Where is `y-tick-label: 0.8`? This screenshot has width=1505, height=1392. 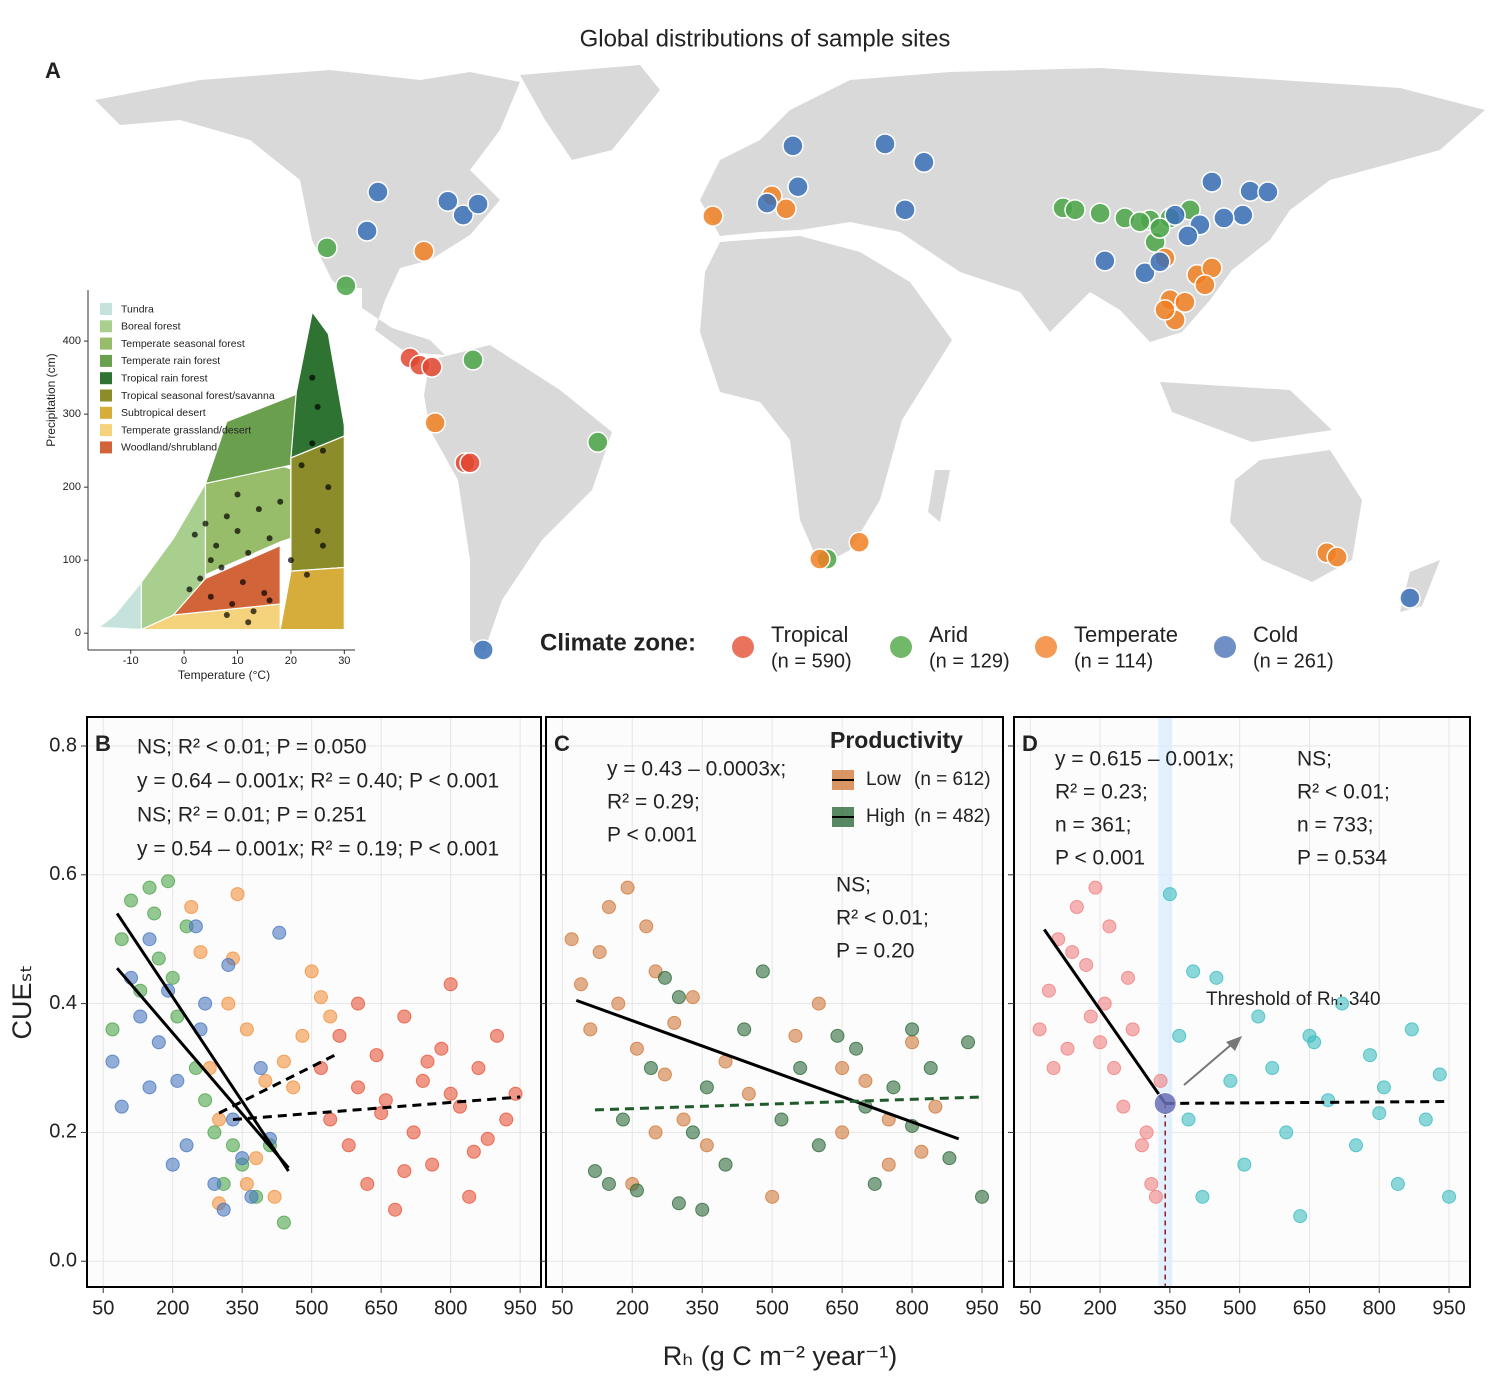
y-tick-label: 0.8 is located at coordinates (63, 745).